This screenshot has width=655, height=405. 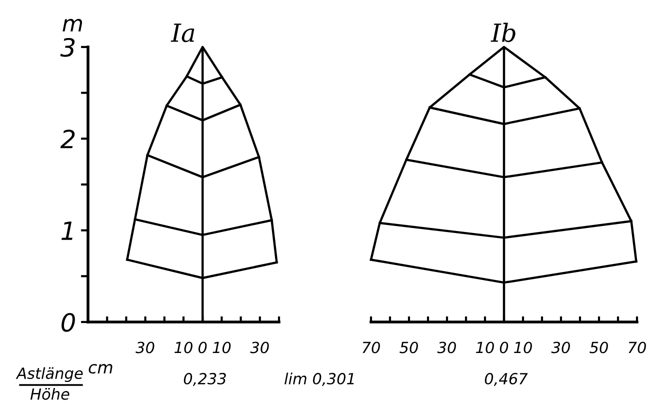 What do you see at coordinates (49, 374) in the screenshot?
I see `text: Astlänge` at bounding box center [49, 374].